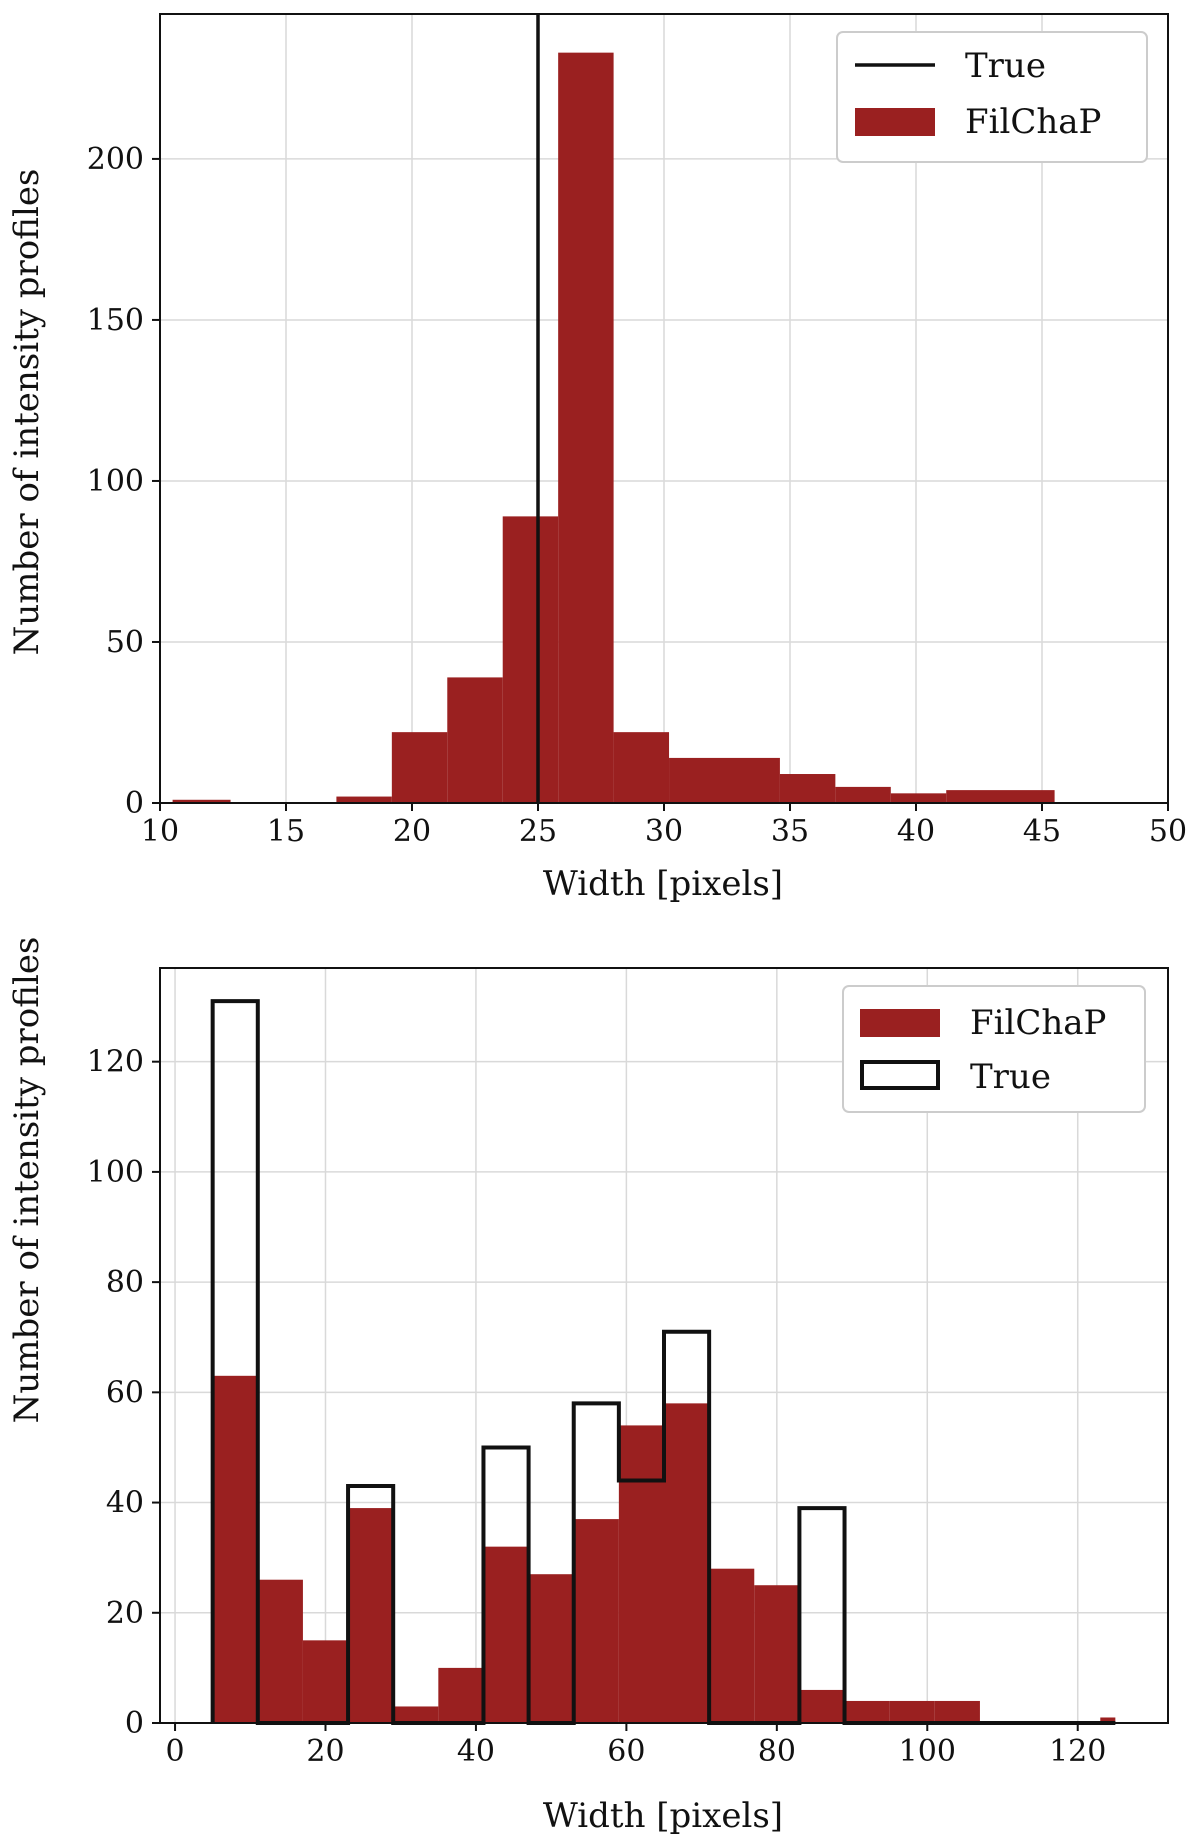  I want to click on top-chart-x-axis-label: Width [pixels], so click(663, 884).